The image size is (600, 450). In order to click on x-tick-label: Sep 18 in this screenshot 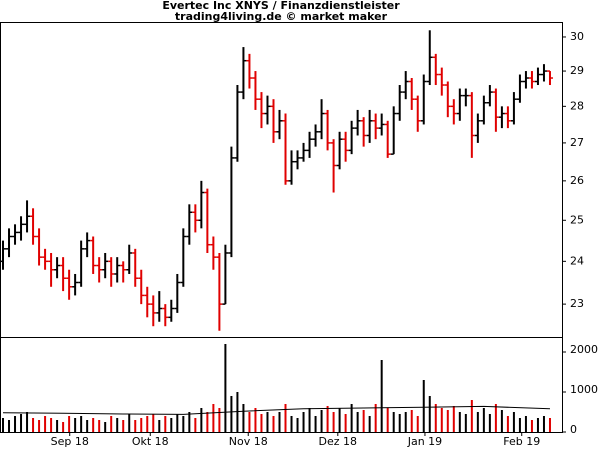, I will do `click(70, 441)`.